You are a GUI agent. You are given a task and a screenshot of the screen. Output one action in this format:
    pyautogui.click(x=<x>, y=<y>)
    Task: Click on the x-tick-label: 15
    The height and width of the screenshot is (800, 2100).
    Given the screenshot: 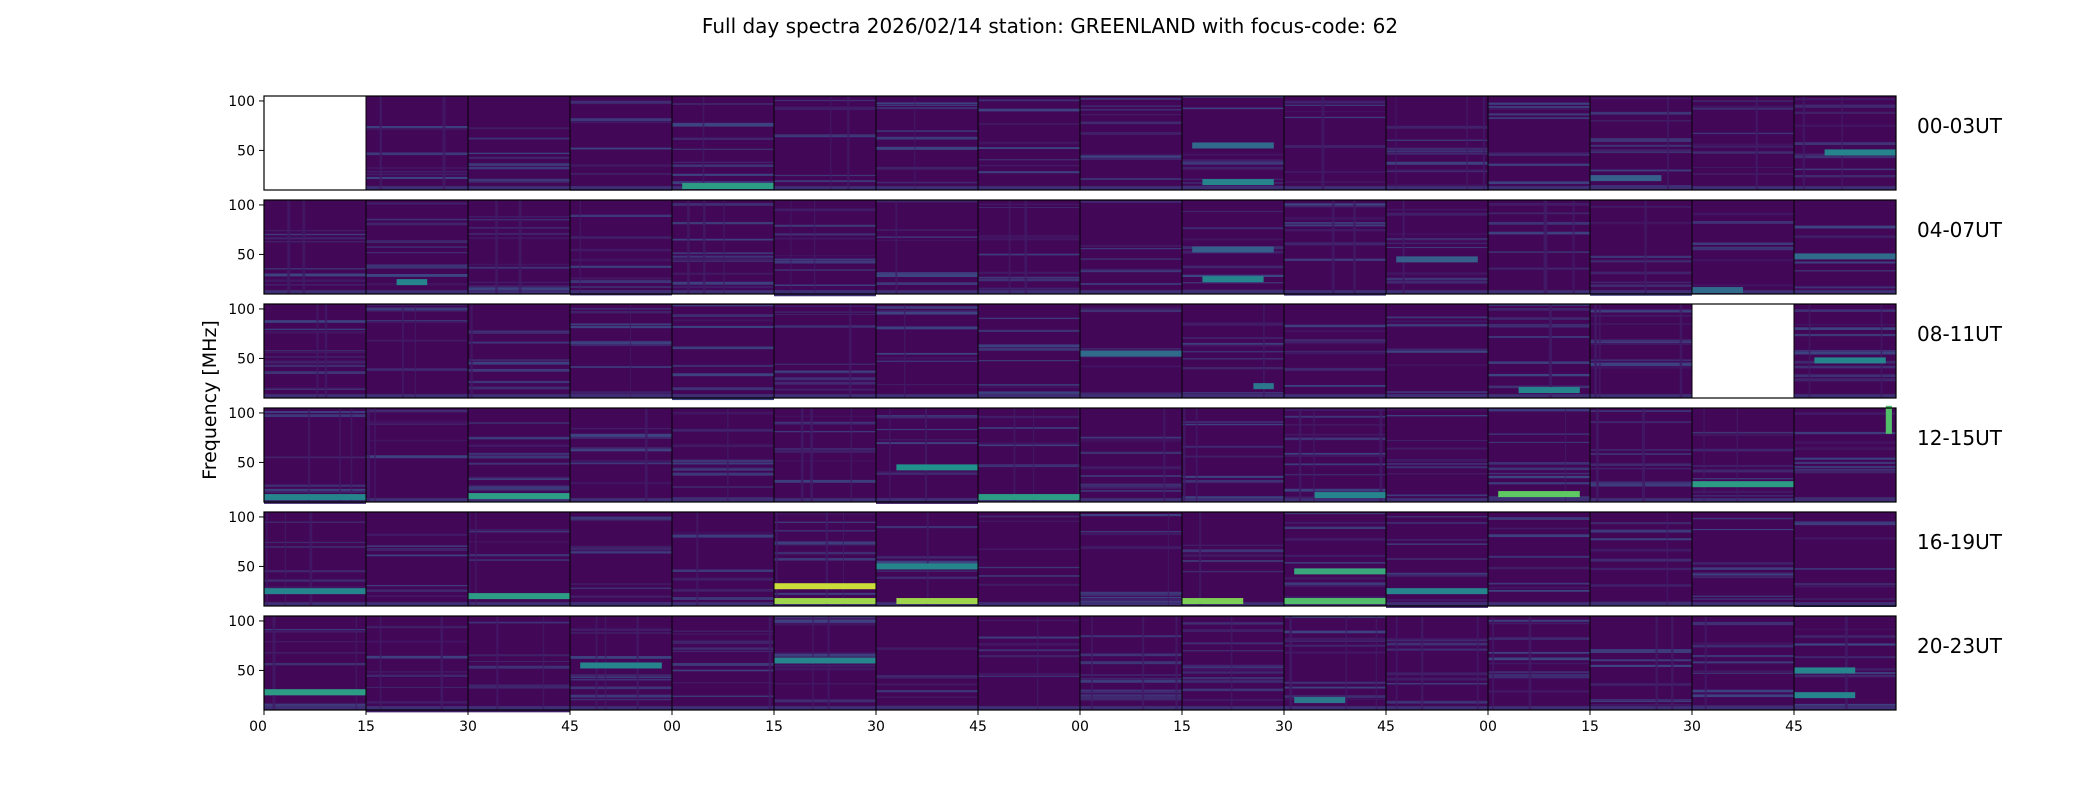 What is the action you would take?
    pyautogui.click(x=366, y=727)
    